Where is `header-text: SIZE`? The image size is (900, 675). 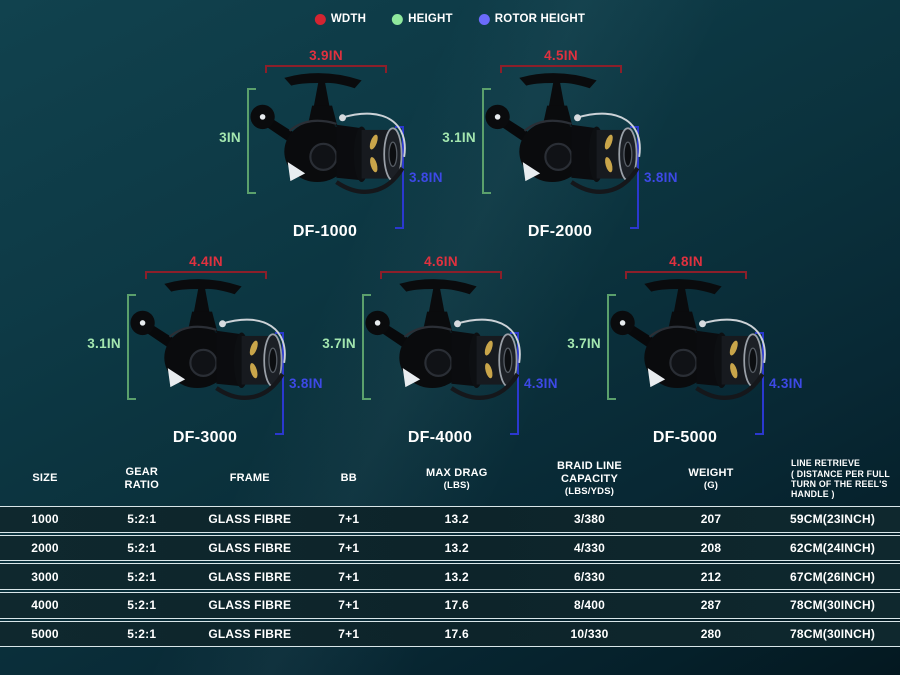
header-text: SIZE is located at coordinates (45, 478).